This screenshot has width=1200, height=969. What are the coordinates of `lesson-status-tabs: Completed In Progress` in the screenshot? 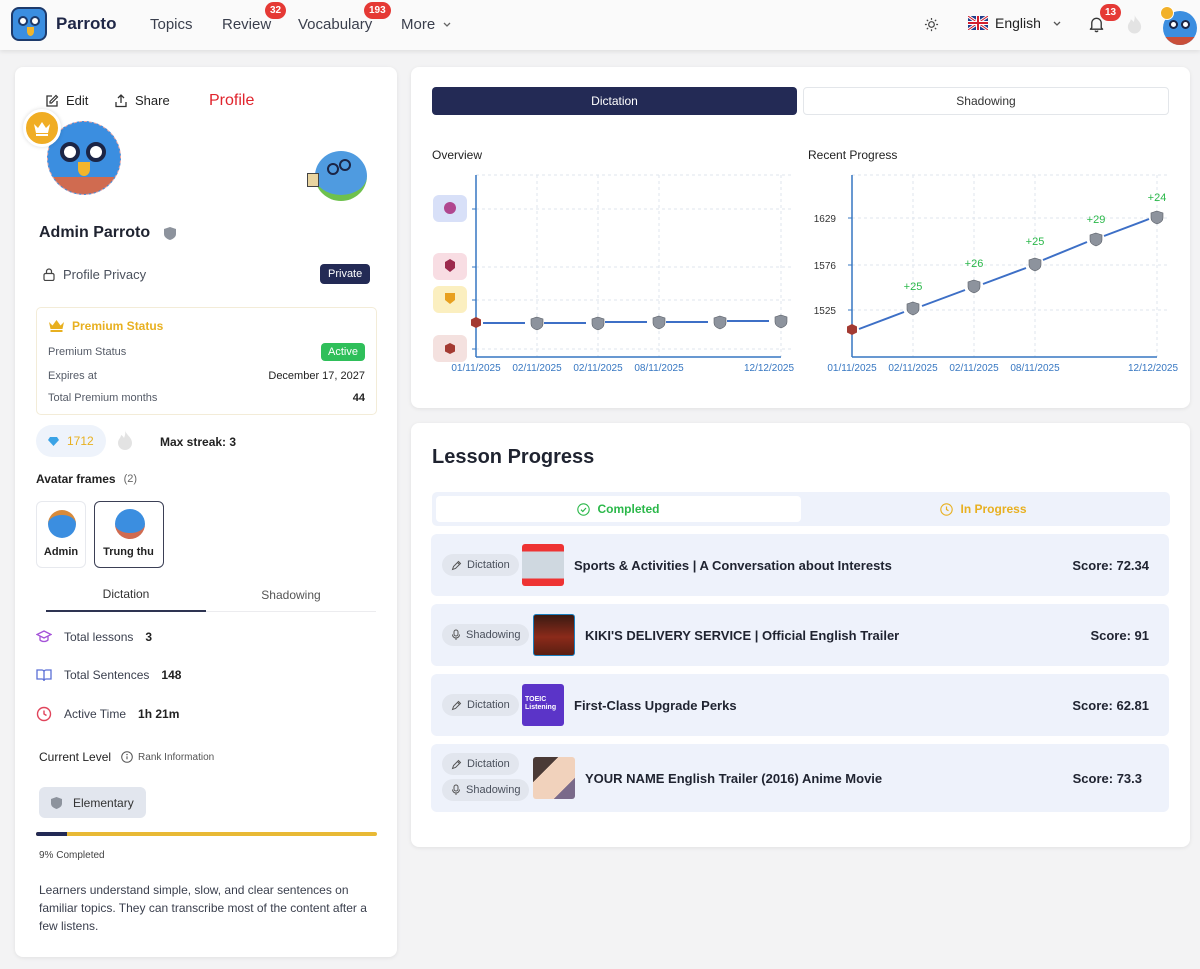 It's located at (801, 509).